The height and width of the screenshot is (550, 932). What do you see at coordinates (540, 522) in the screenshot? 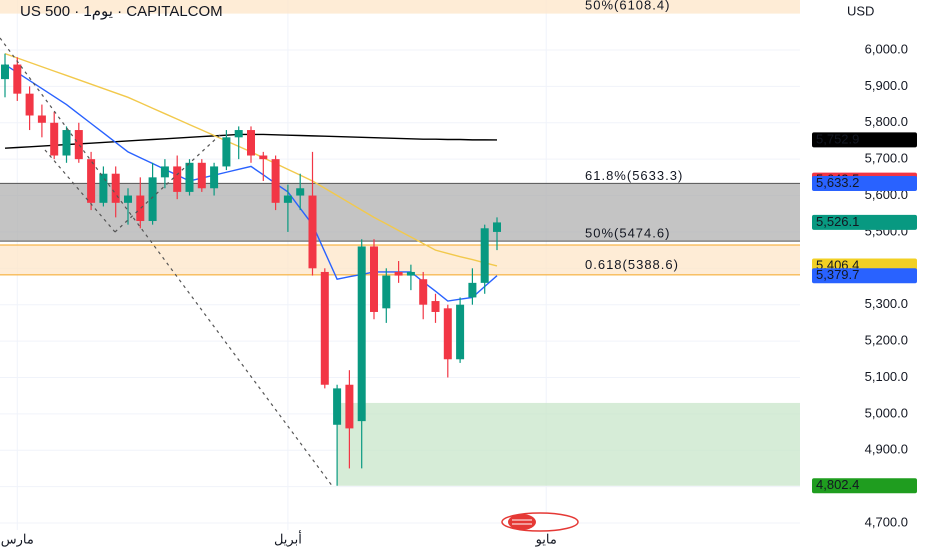
I see `logo` at bounding box center [540, 522].